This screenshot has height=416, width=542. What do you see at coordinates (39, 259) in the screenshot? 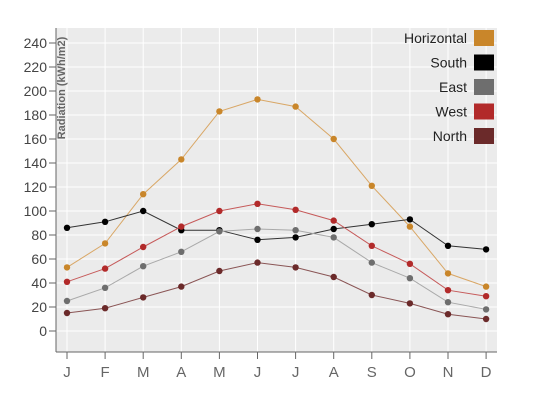
I see `y-tick-label-60: 60` at bounding box center [39, 259].